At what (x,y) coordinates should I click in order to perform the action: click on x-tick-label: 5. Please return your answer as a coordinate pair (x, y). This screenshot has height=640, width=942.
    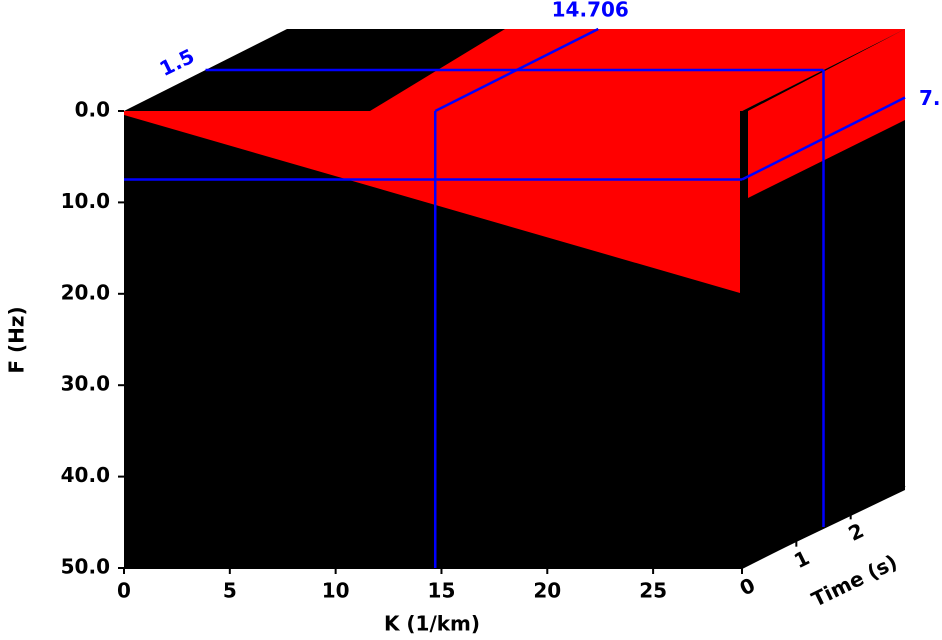
    Looking at the image, I should click on (230, 591).